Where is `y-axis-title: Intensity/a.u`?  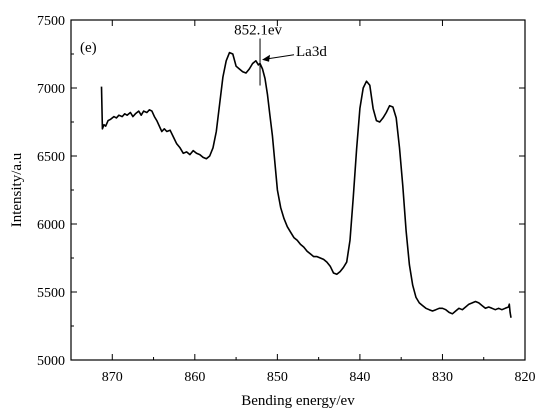
y-axis-title: Intensity/a.u is located at coordinates (17, 189).